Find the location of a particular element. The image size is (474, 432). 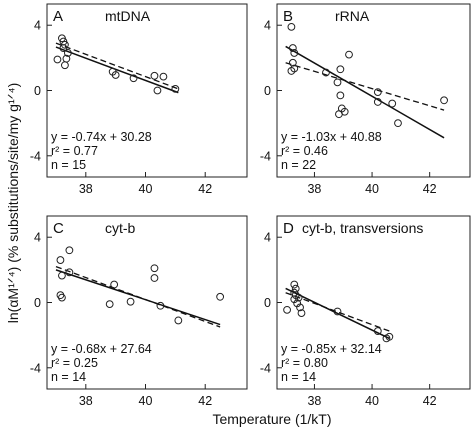

panel-letter: A is located at coordinates (58, 16).